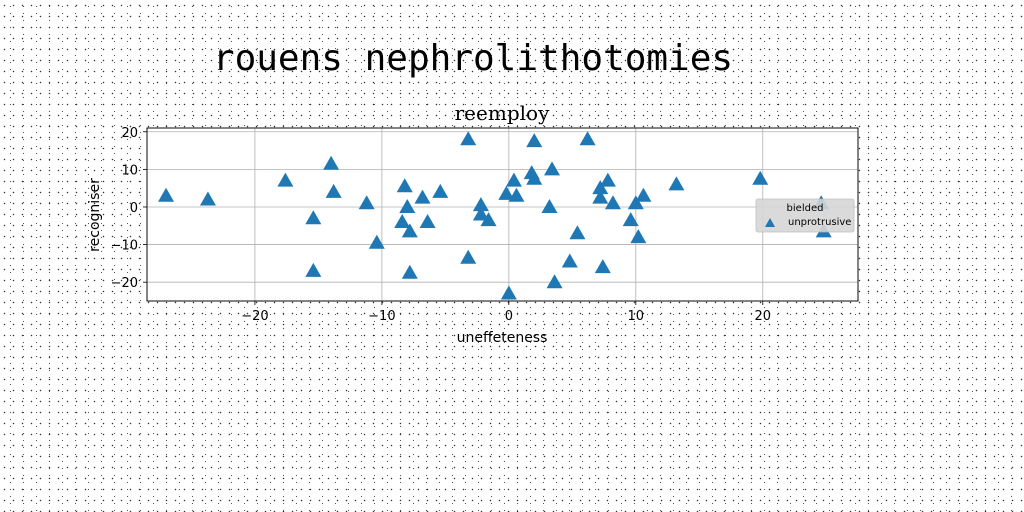 Image resolution: width=1024 pixels, height=512 pixels. What do you see at coordinates (763, 316) in the screenshot?
I see `x-tick-label: 20` at bounding box center [763, 316].